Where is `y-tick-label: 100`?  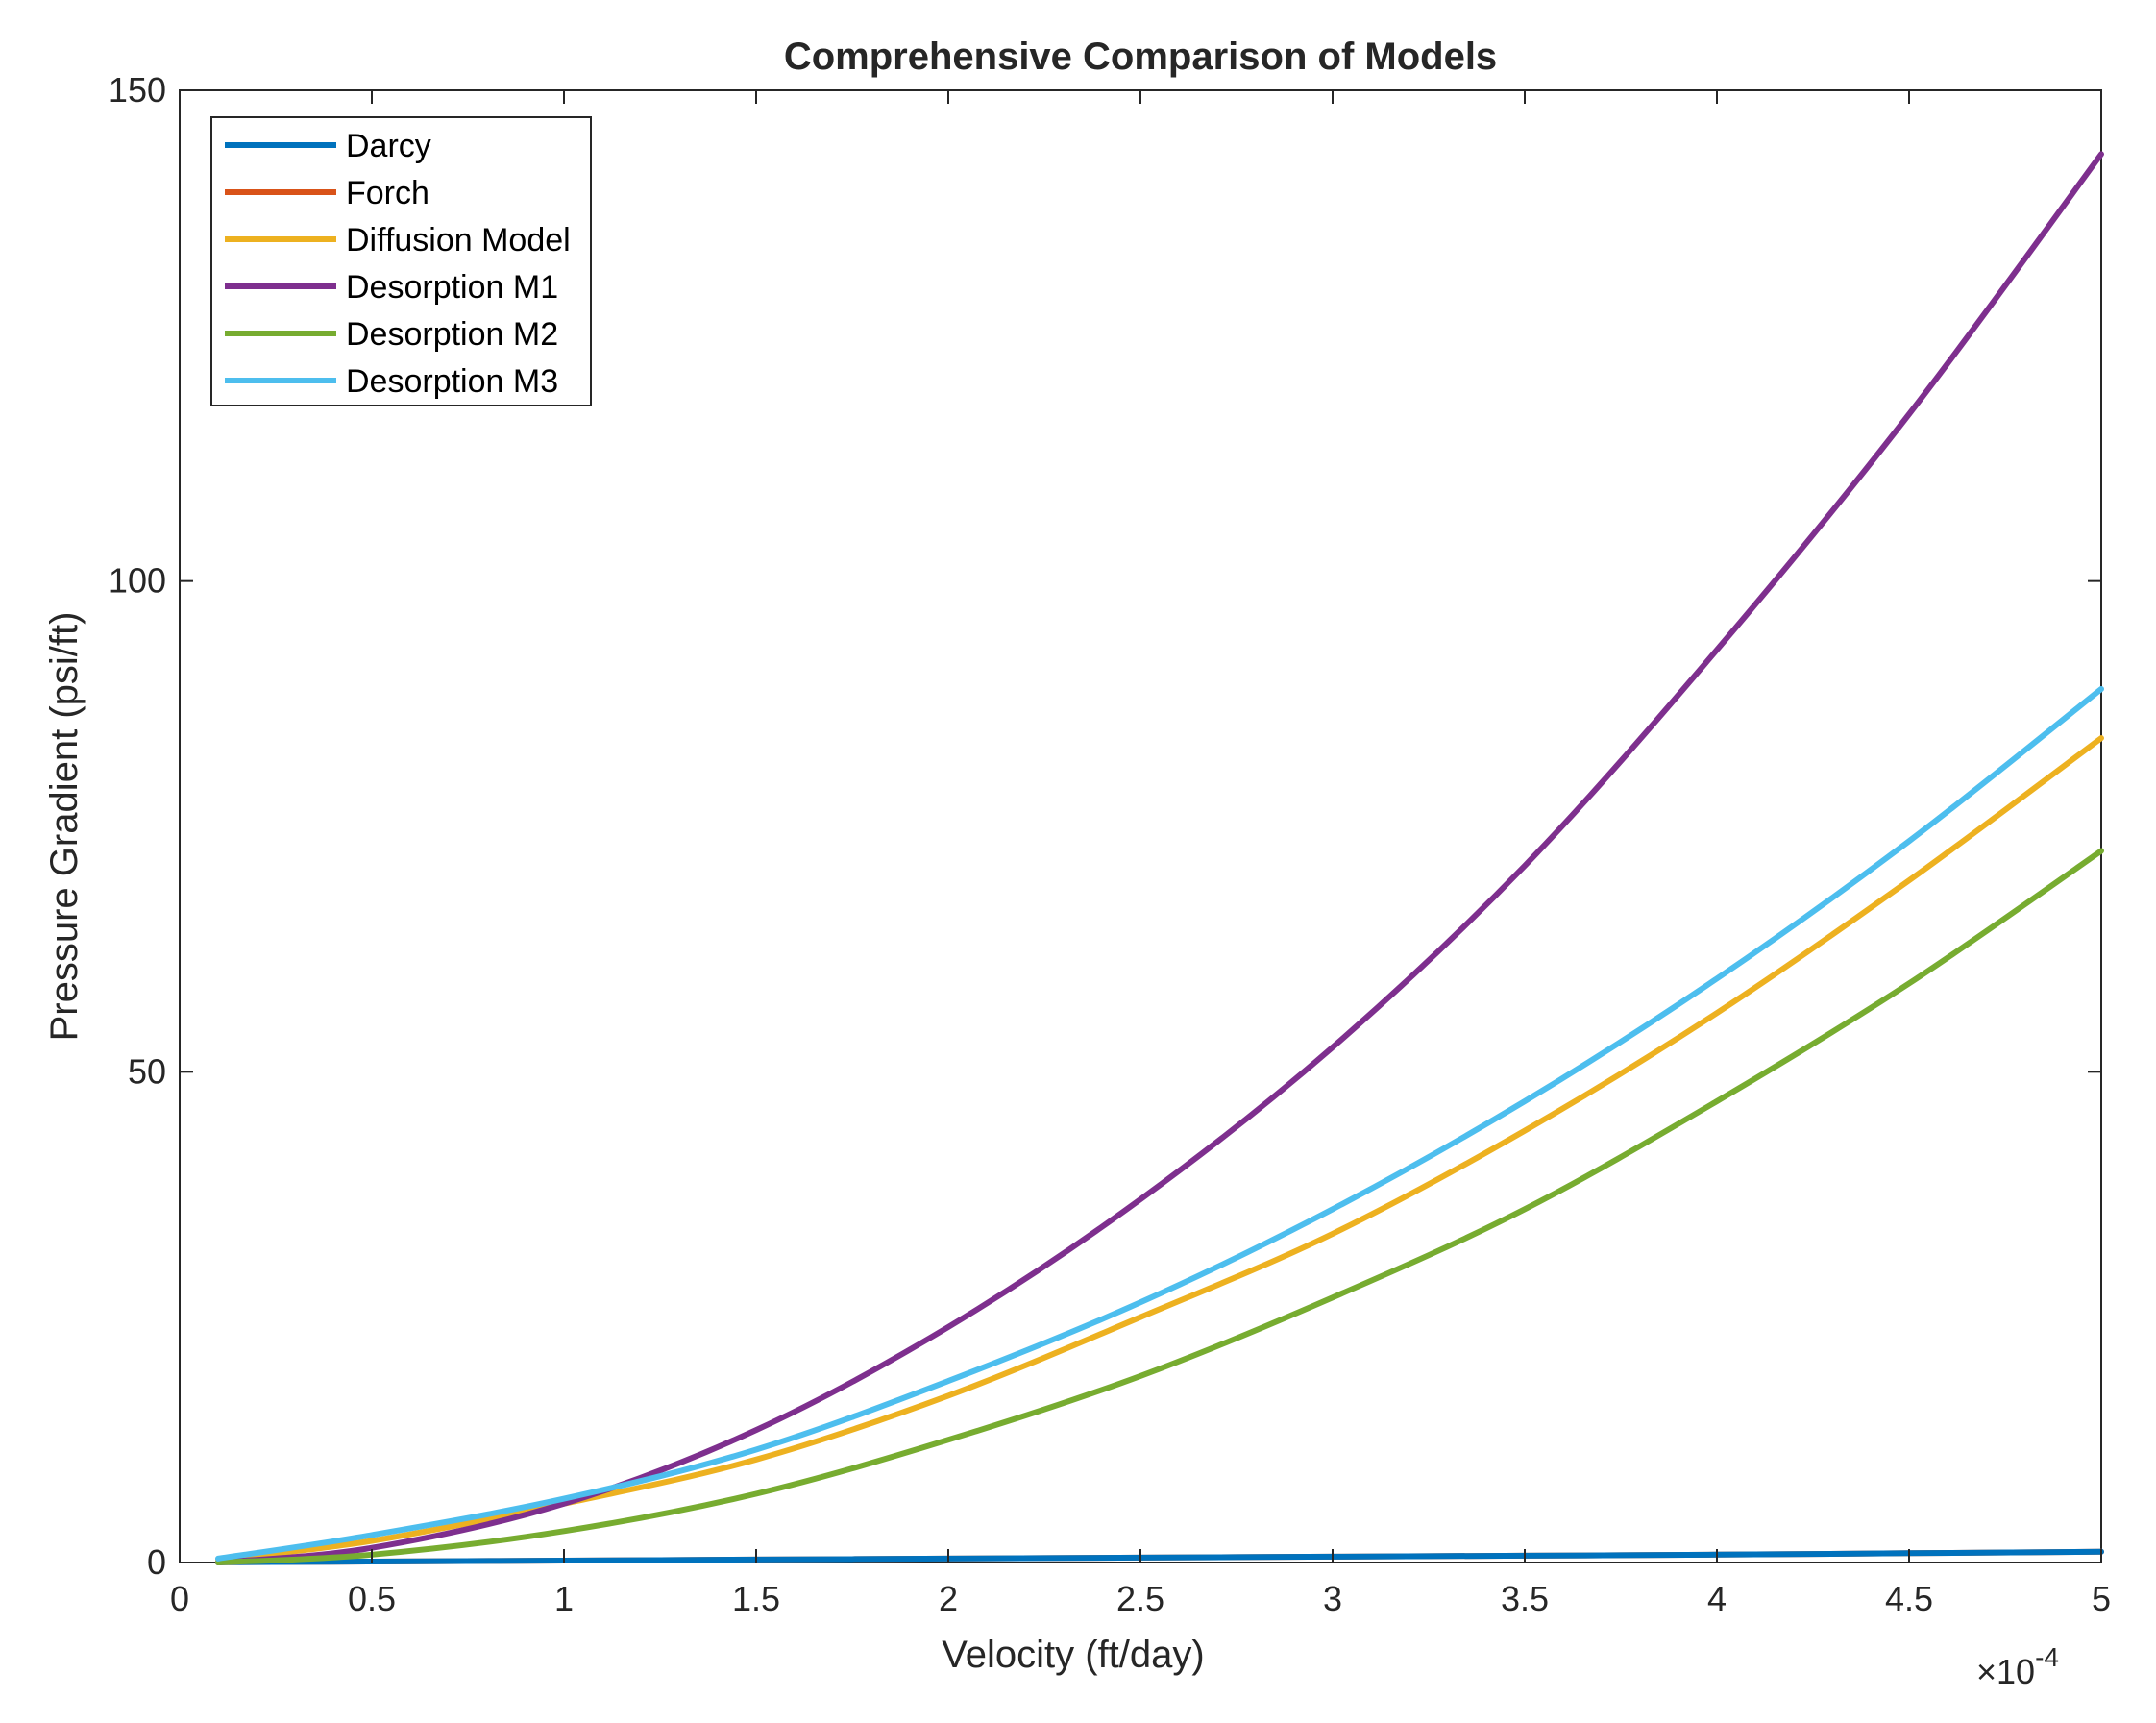 y-tick-label: 100 is located at coordinates (137, 581).